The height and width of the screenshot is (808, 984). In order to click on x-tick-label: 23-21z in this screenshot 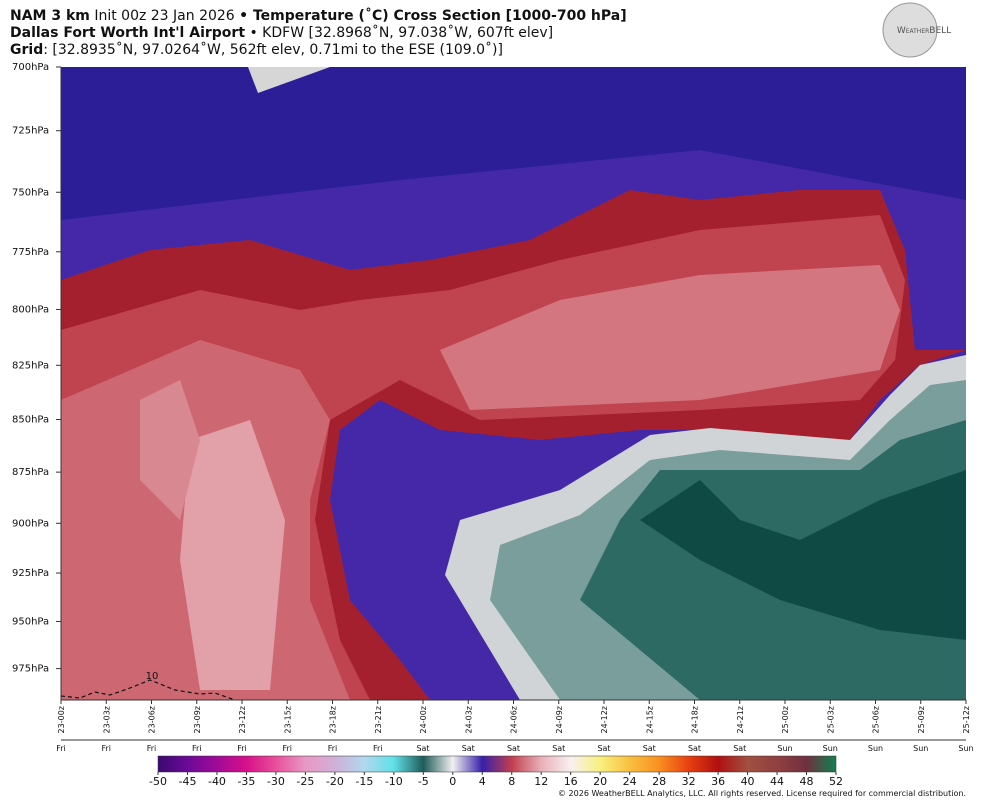, I will do `click(378, 719)`.